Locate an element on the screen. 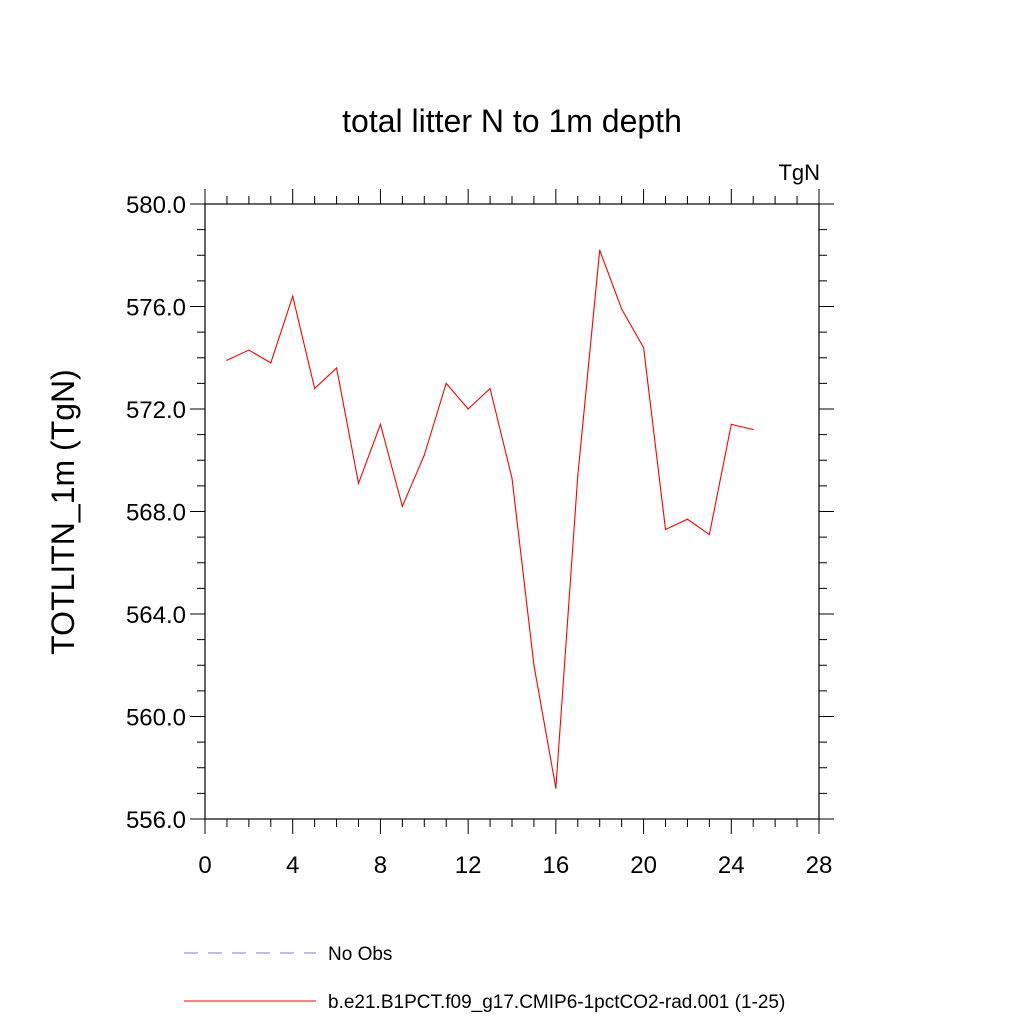 This screenshot has height=1024, width=1024. x-tick-label: 20 is located at coordinates (643, 865).